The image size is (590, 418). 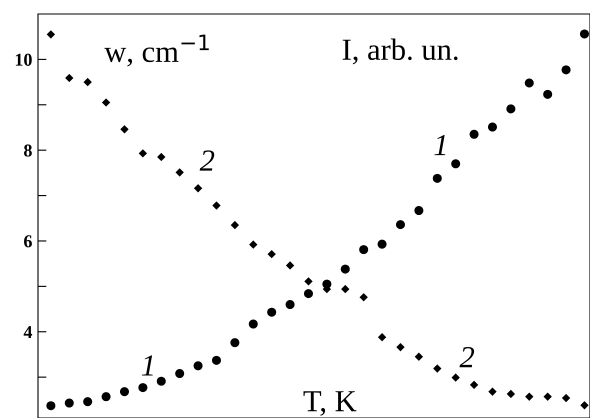 I want to click on y-tick-label: 10, so click(x=24, y=60).